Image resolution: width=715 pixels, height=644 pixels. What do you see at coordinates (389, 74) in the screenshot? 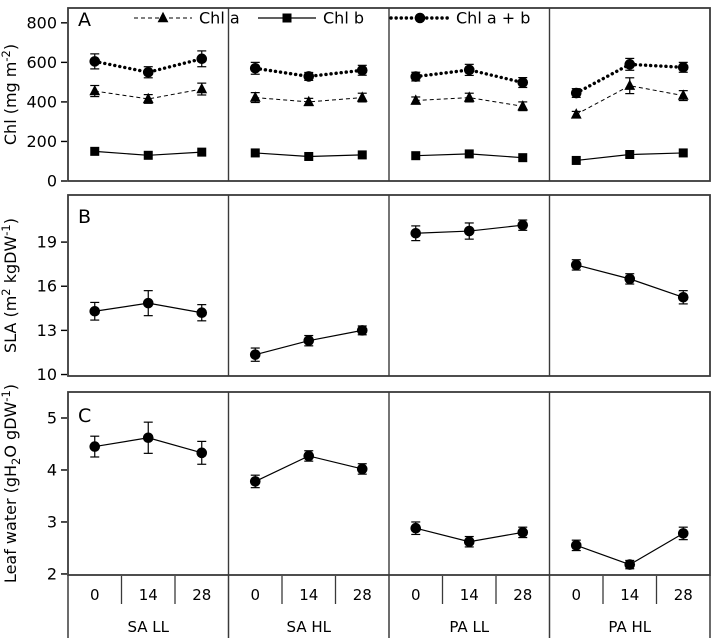
I see `series-chl_ab` at bounding box center [389, 74].